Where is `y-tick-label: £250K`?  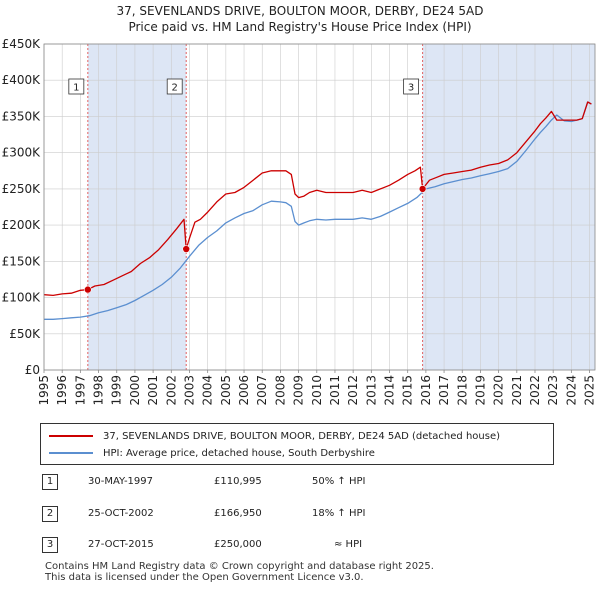
y-tick-label: £250K is located at coordinates (22, 189).